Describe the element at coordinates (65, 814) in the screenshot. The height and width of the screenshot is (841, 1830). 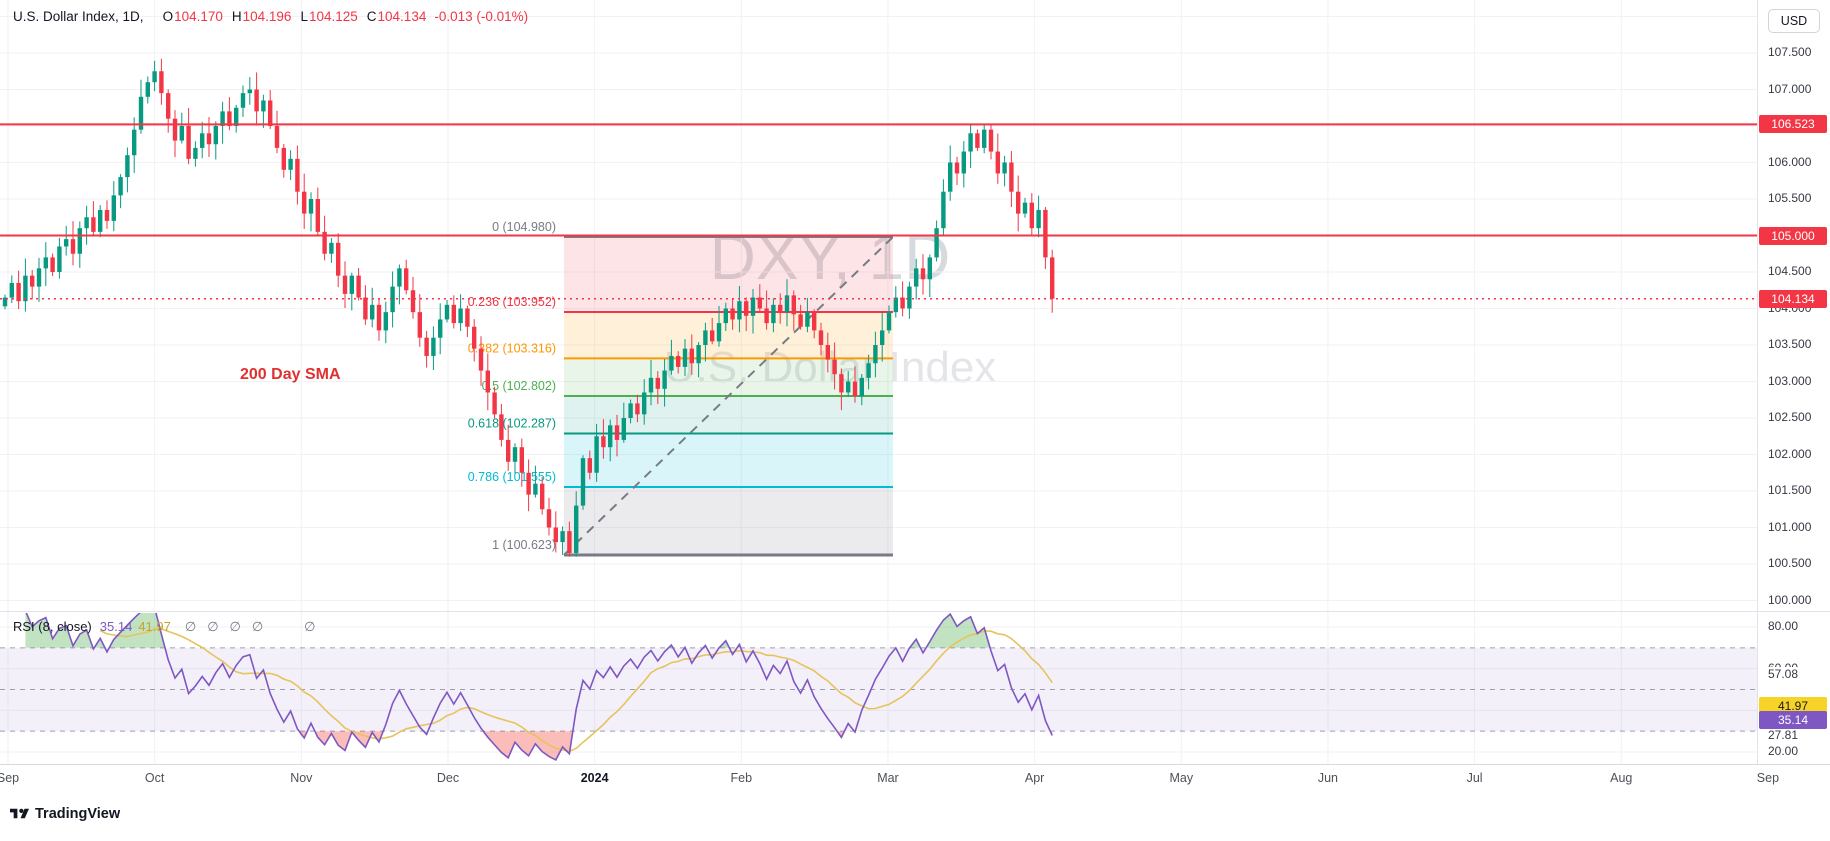
I see `tradingview-logo: TradingView` at that location.